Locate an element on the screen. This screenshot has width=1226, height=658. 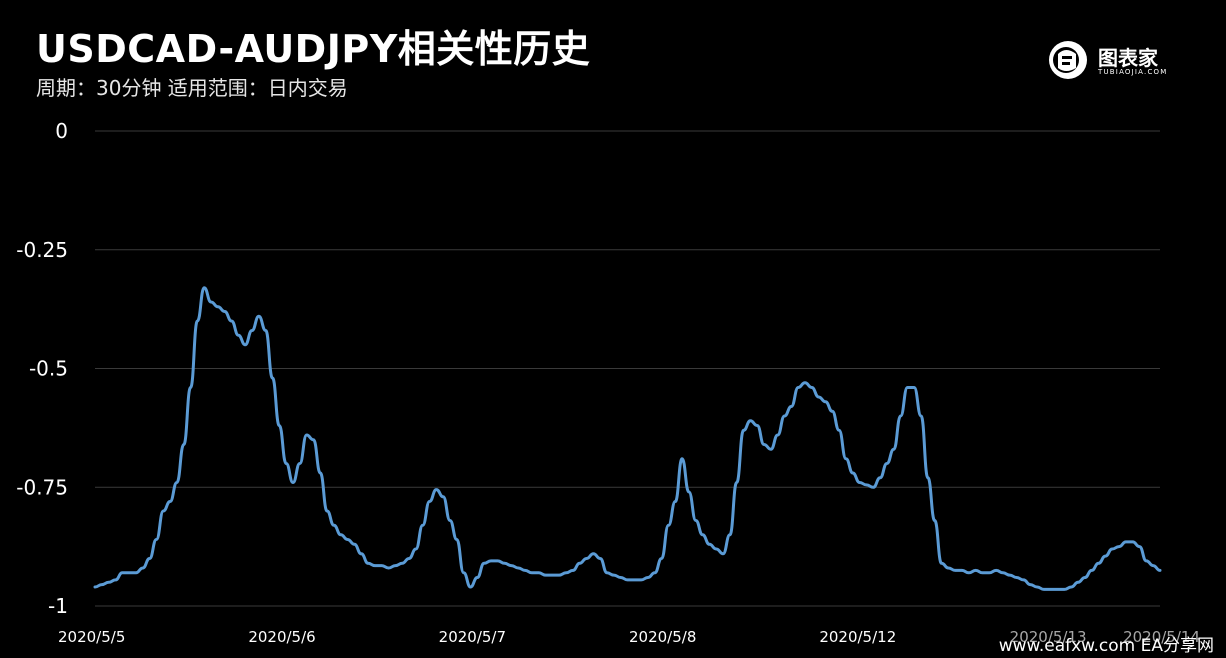
y-tick-label: 0 is located at coordinates (61, 131).